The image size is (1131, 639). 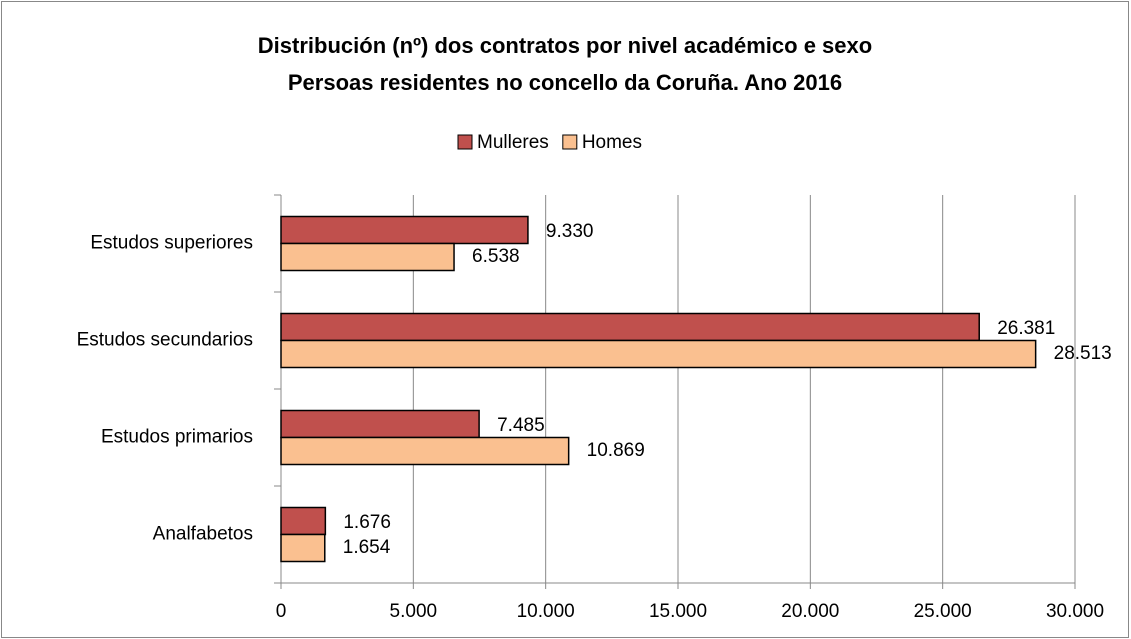 I want to click on y-tick-label: Estudos primarios, so click(x=177, y=437).